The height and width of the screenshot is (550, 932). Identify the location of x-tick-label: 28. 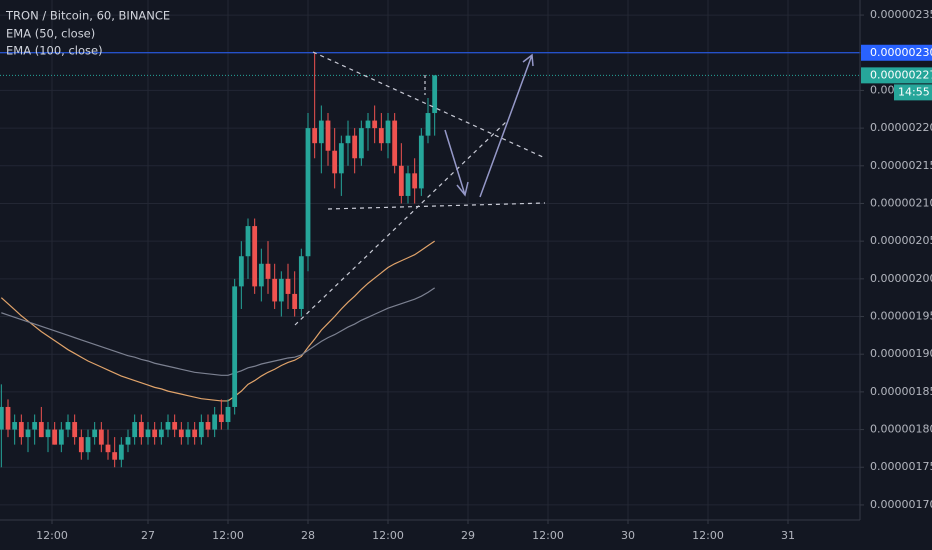
(308, 535).